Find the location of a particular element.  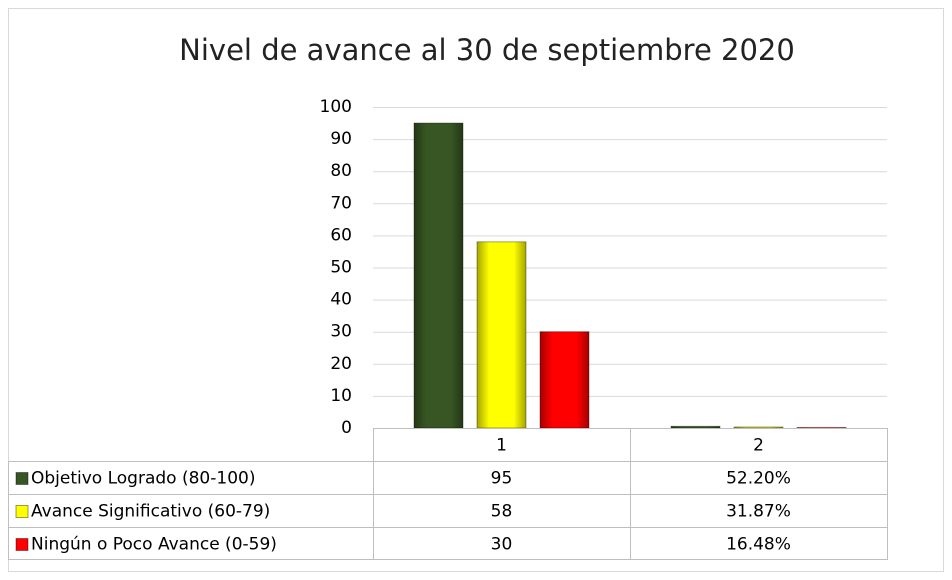

table-value: 30 is located at coordinates (502, 545).